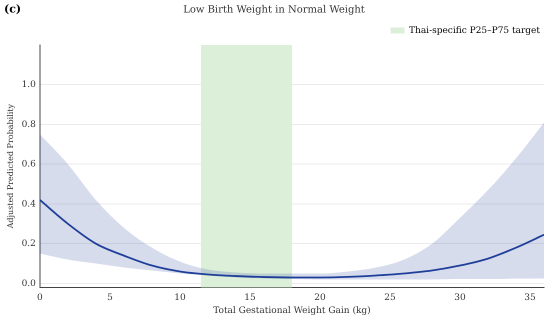 Image resolution: width=550 pixels, height=316 pixels. I want to click on y-tick-label: 0.4, so click(29, 204).